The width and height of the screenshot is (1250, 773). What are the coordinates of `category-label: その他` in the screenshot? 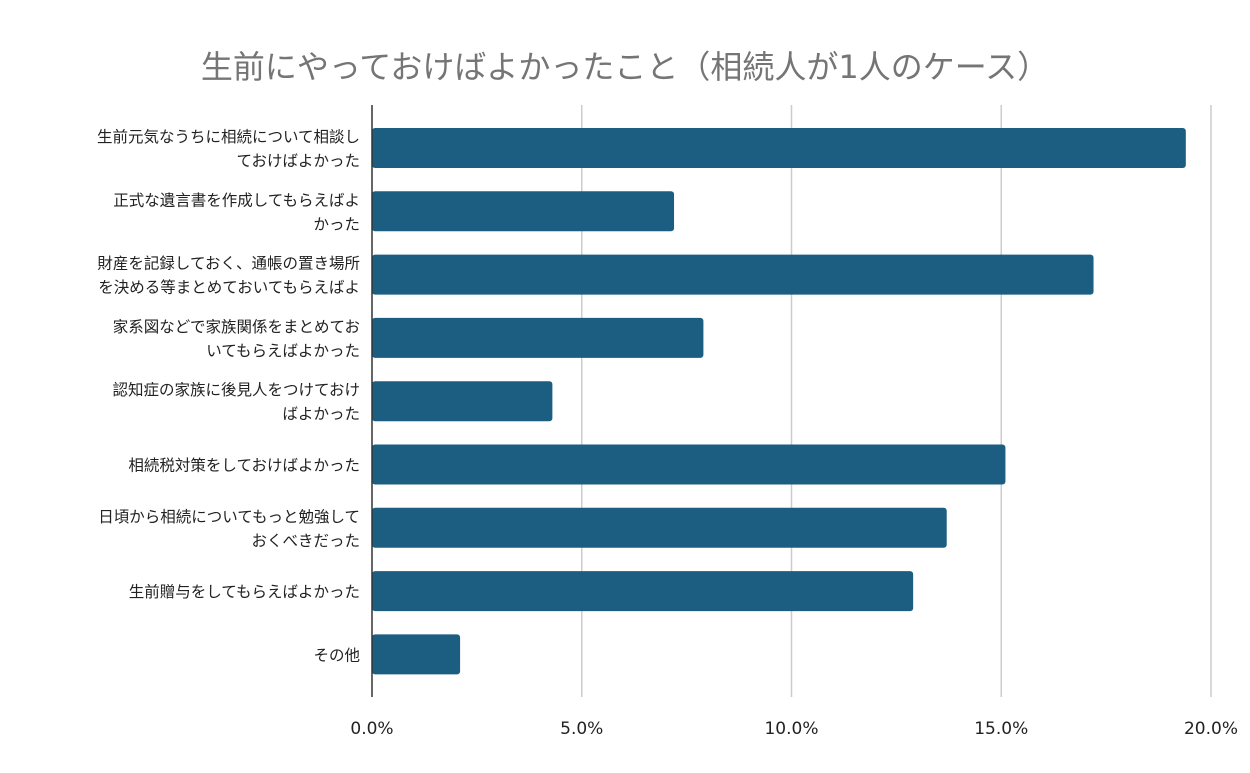 It's located at (336, 655).